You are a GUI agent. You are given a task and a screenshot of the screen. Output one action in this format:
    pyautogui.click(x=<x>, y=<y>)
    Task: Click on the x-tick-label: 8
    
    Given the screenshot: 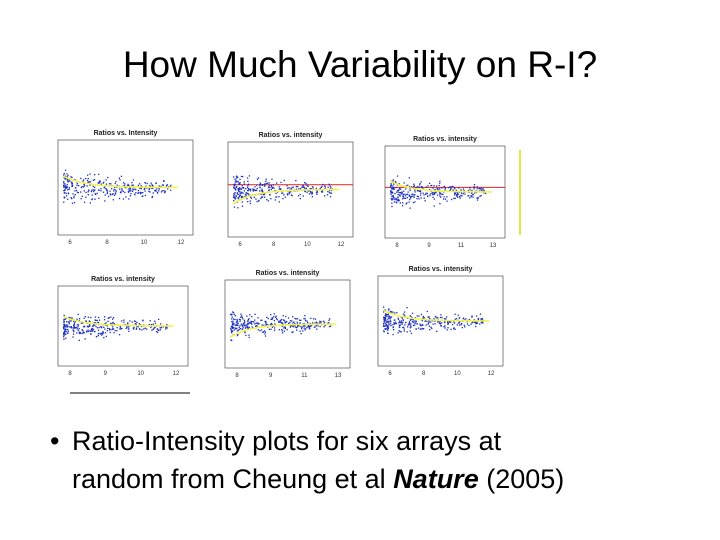 What is the action you would take?
    pyautogui.click(x=237, y=376)
    